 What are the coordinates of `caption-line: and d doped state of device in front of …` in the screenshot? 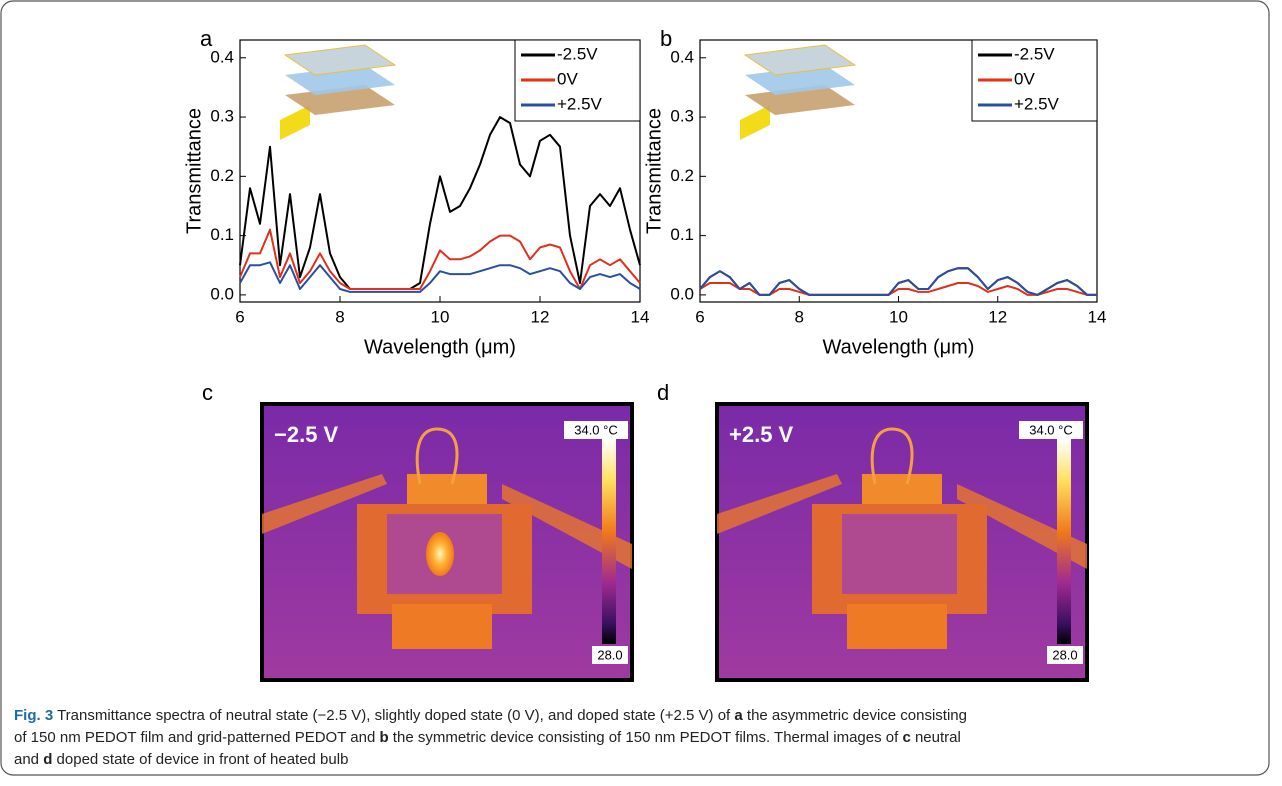 It's located at (181, 759).